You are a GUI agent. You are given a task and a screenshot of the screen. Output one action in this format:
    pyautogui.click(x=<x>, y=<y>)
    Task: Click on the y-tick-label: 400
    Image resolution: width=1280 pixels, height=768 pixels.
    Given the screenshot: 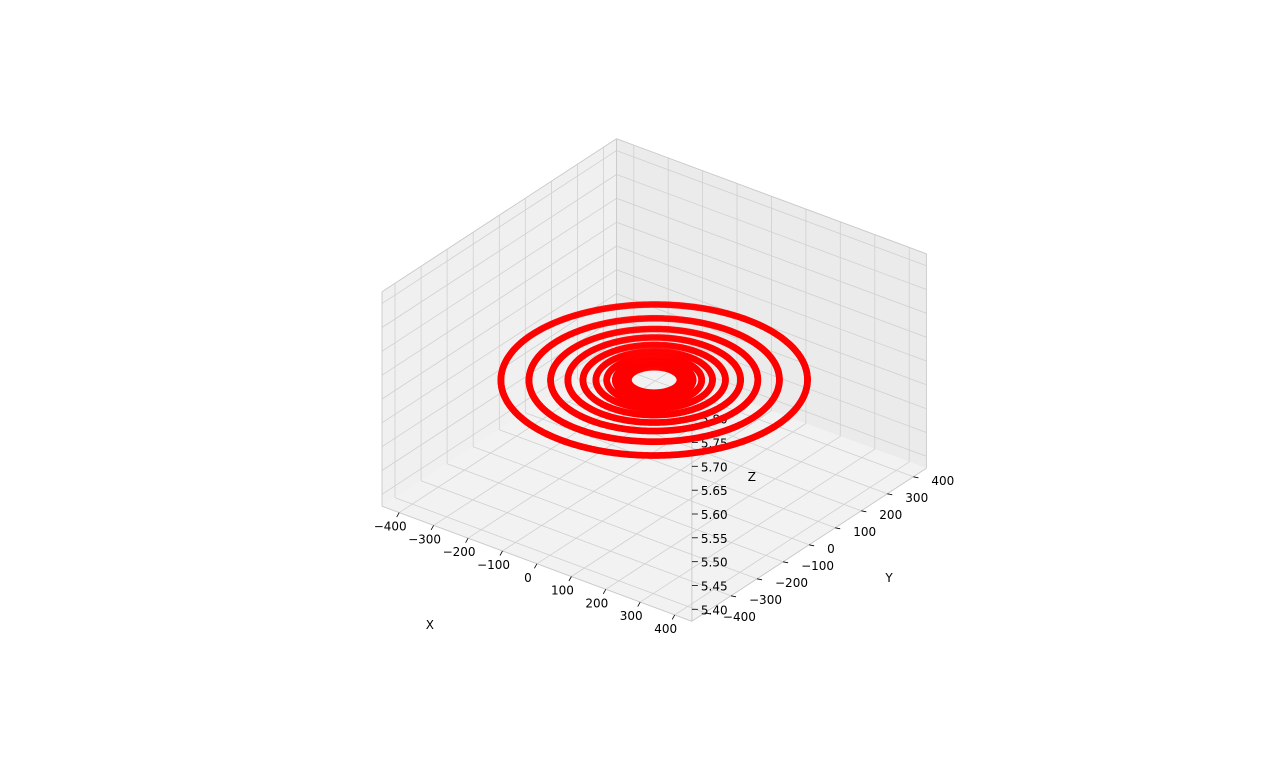 What is the action you would take?
    pyautogui.click(x=942, y=481)
    